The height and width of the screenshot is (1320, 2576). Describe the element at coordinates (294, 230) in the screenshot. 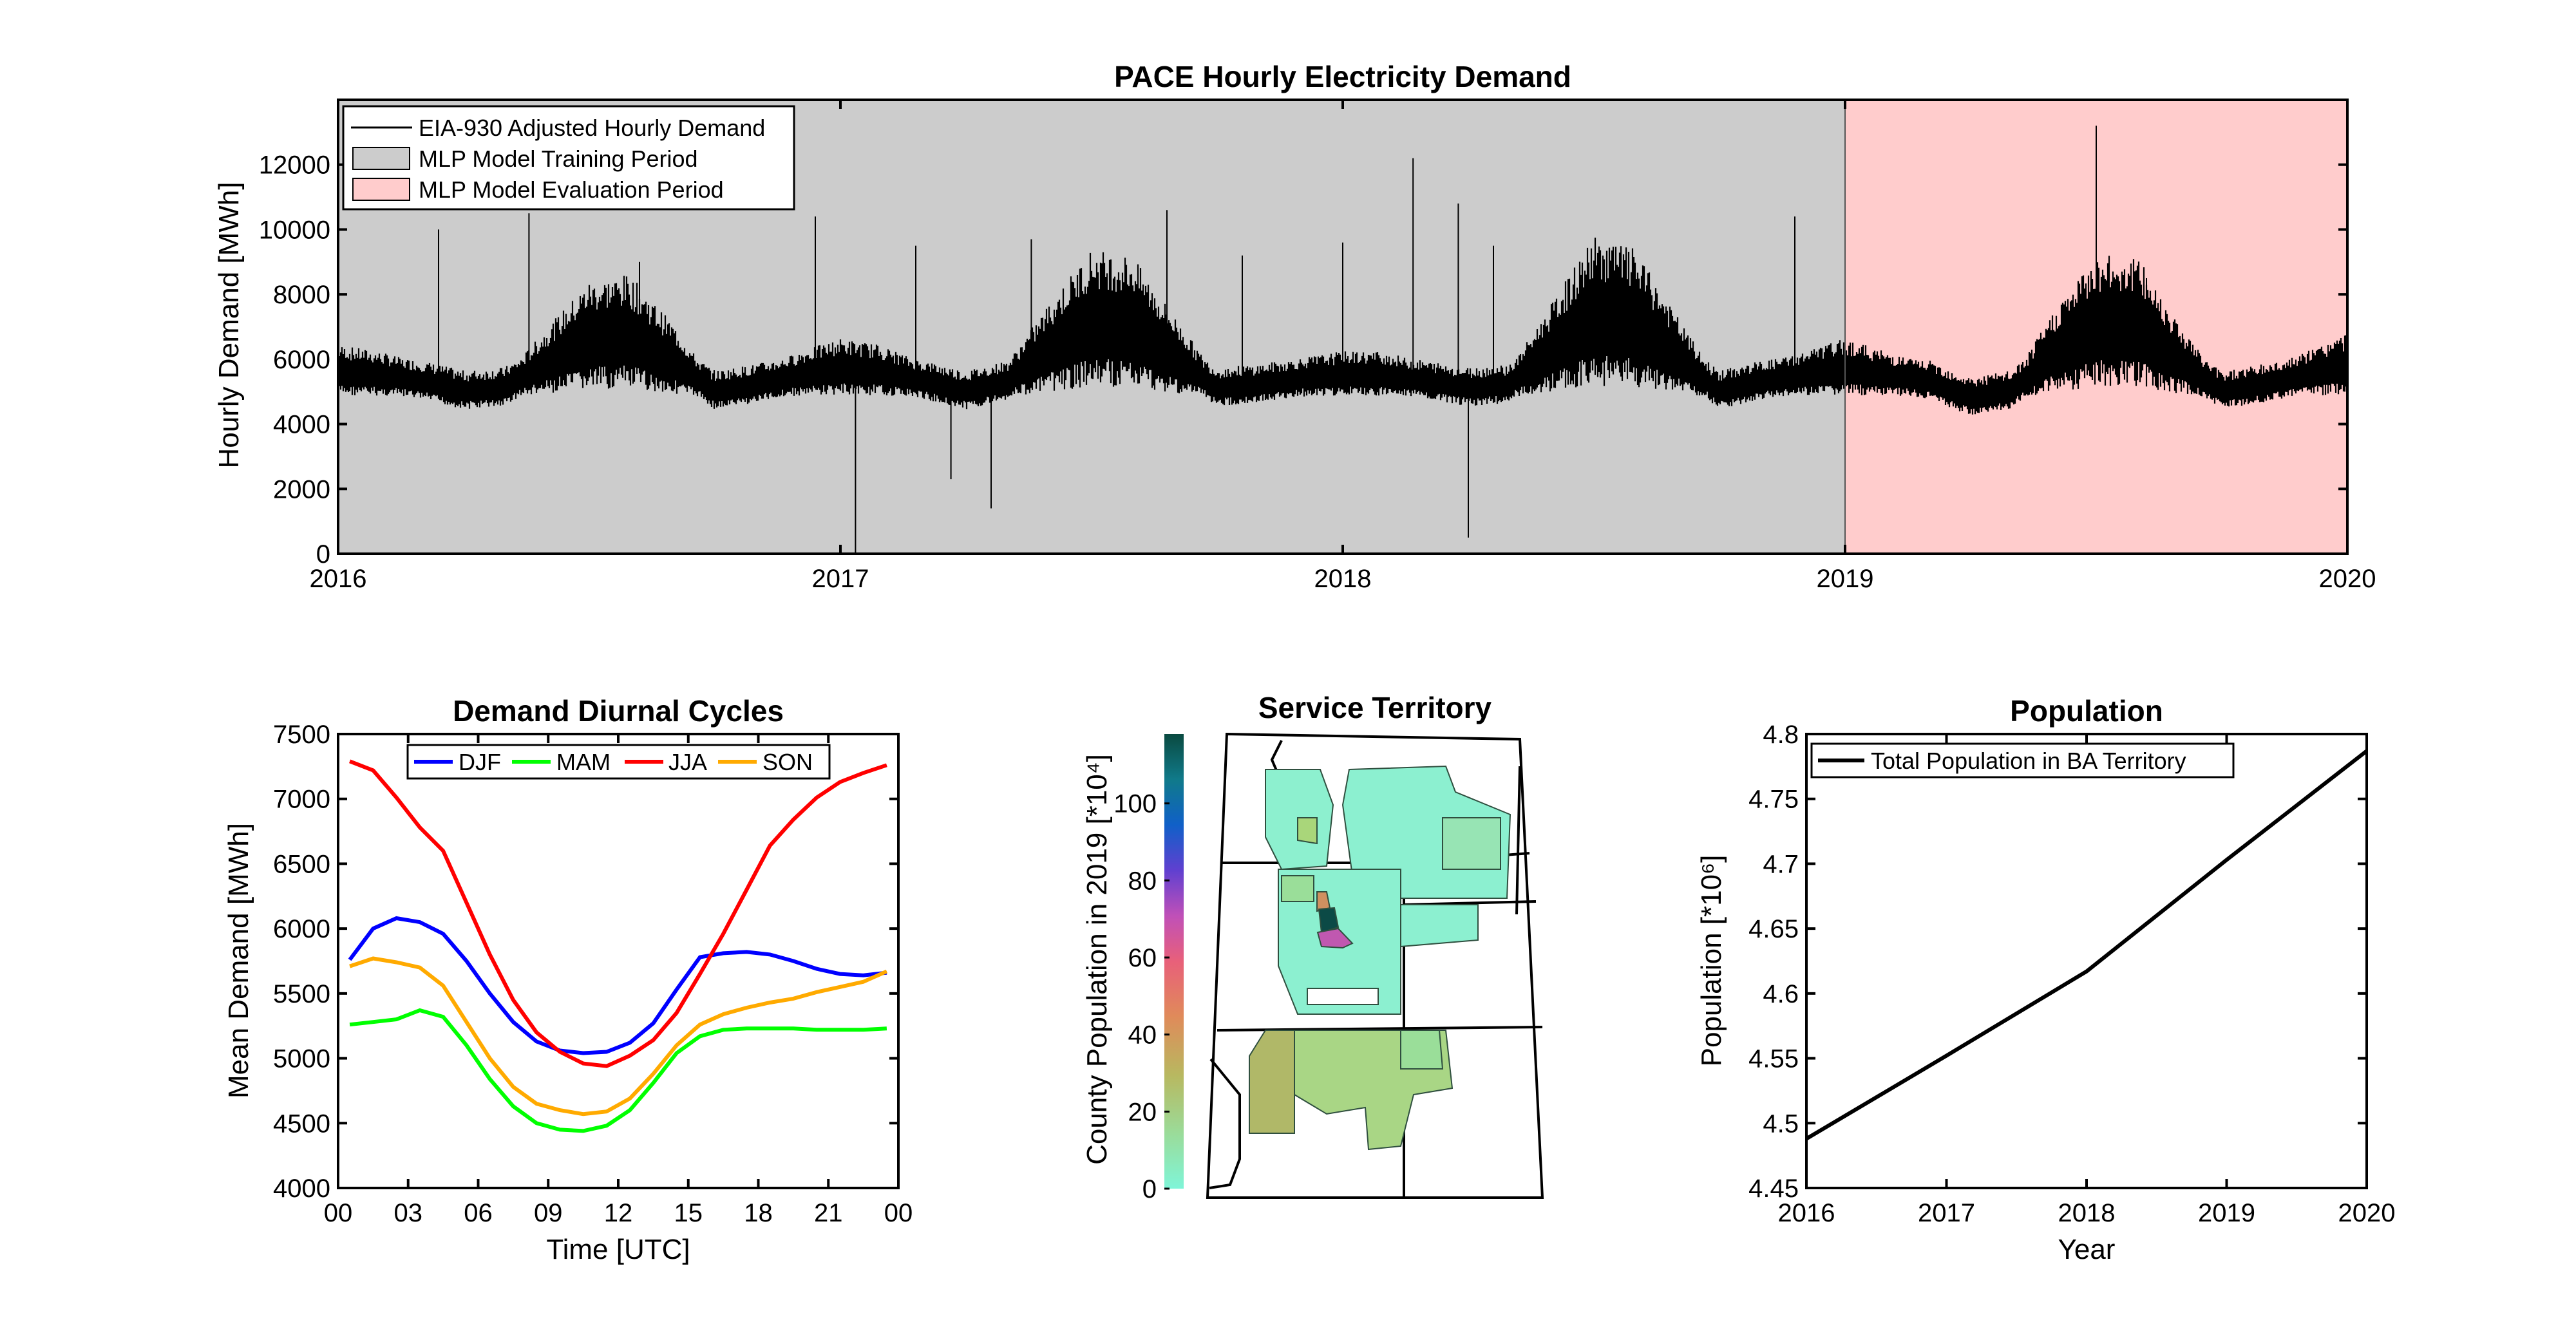

I see `hourly-ytick-label: 10000` at that location.